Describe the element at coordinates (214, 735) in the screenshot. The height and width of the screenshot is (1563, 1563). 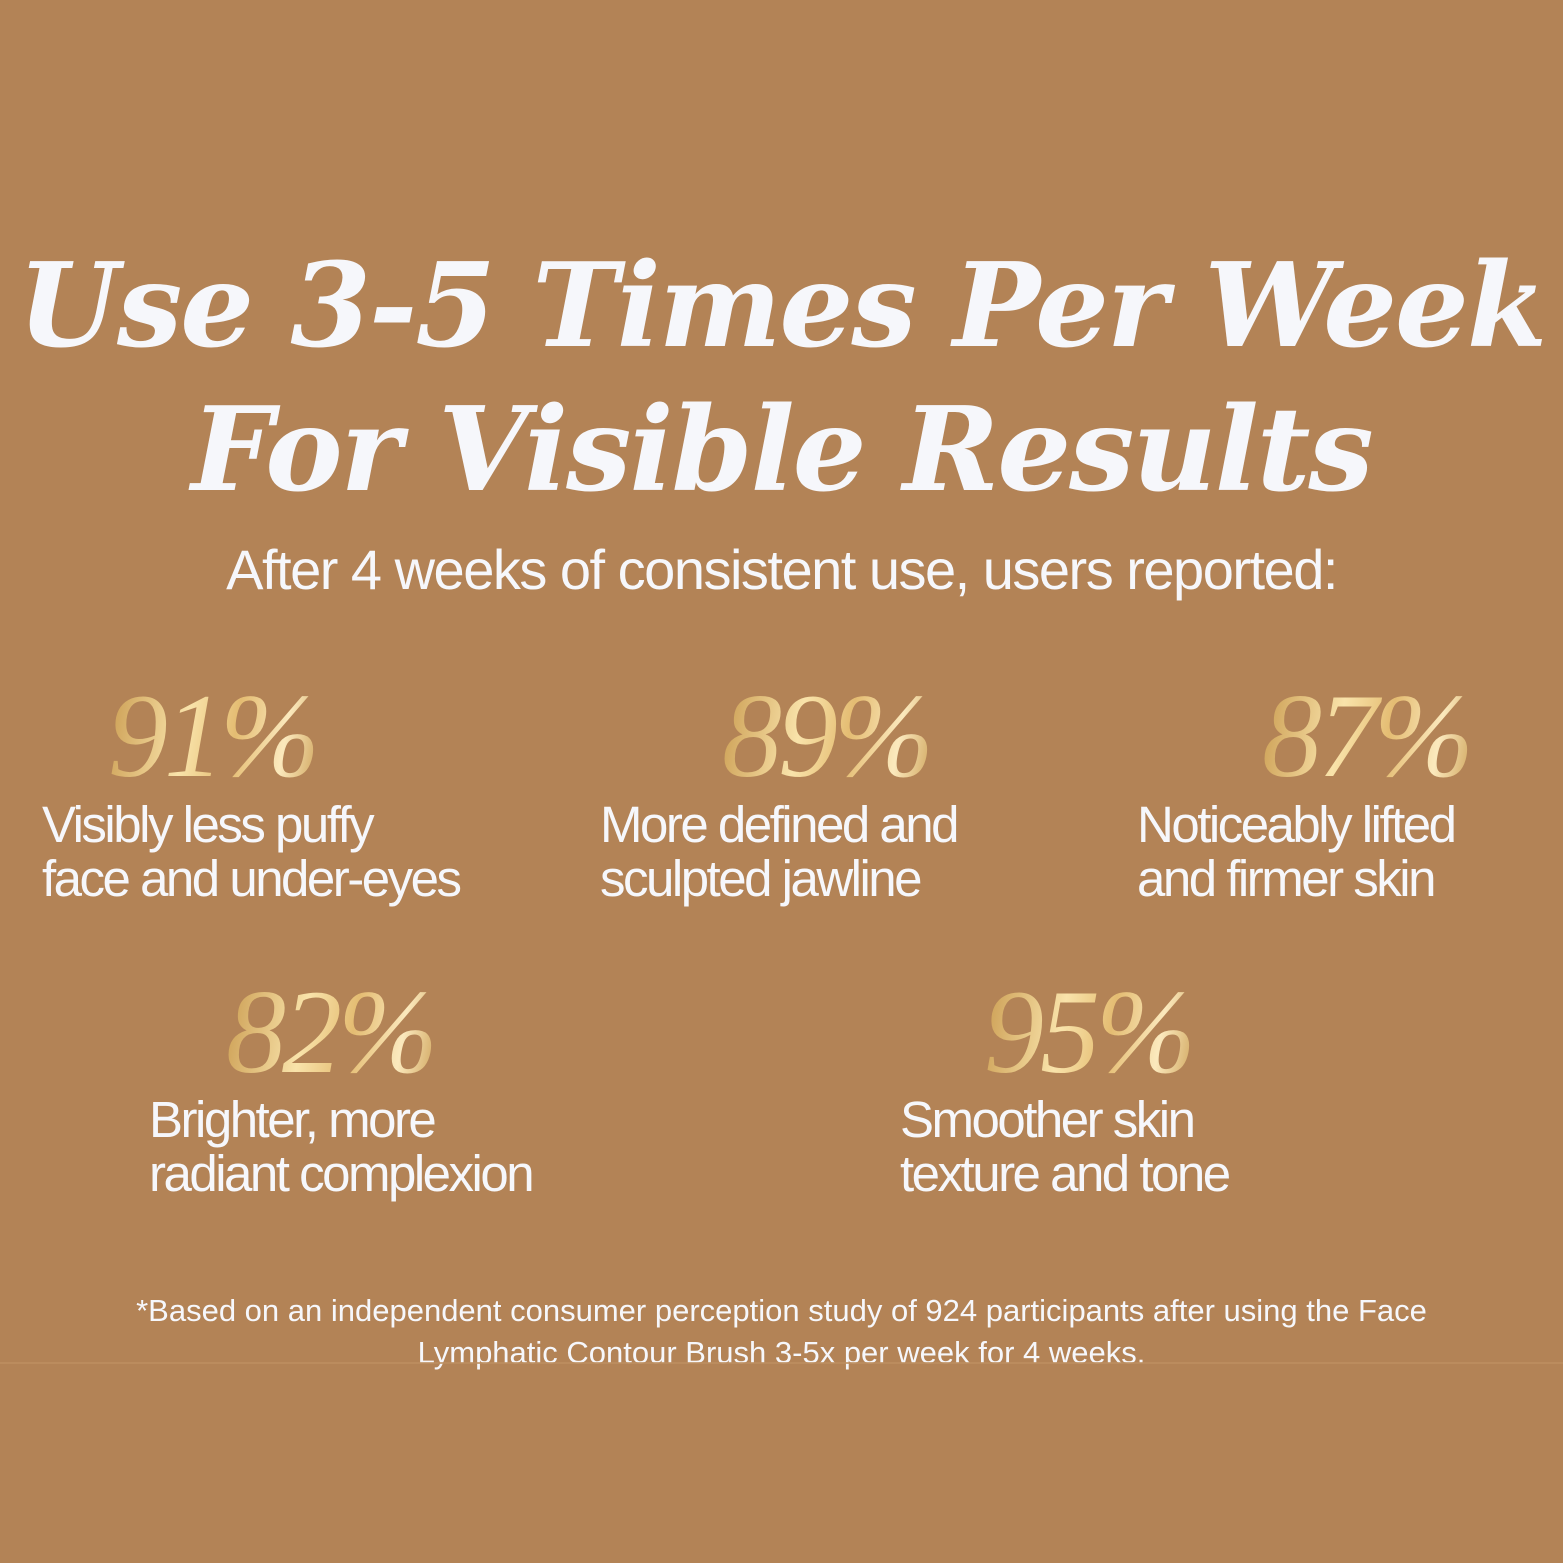
I see `stat-percent: 91%` at that location.